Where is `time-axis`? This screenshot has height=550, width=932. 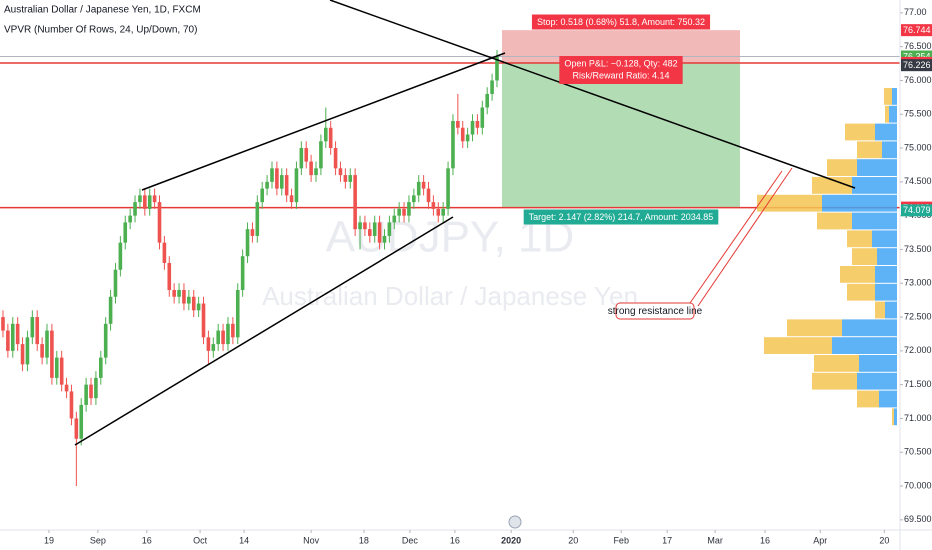 time-axis is located at coordinates (466, 540).